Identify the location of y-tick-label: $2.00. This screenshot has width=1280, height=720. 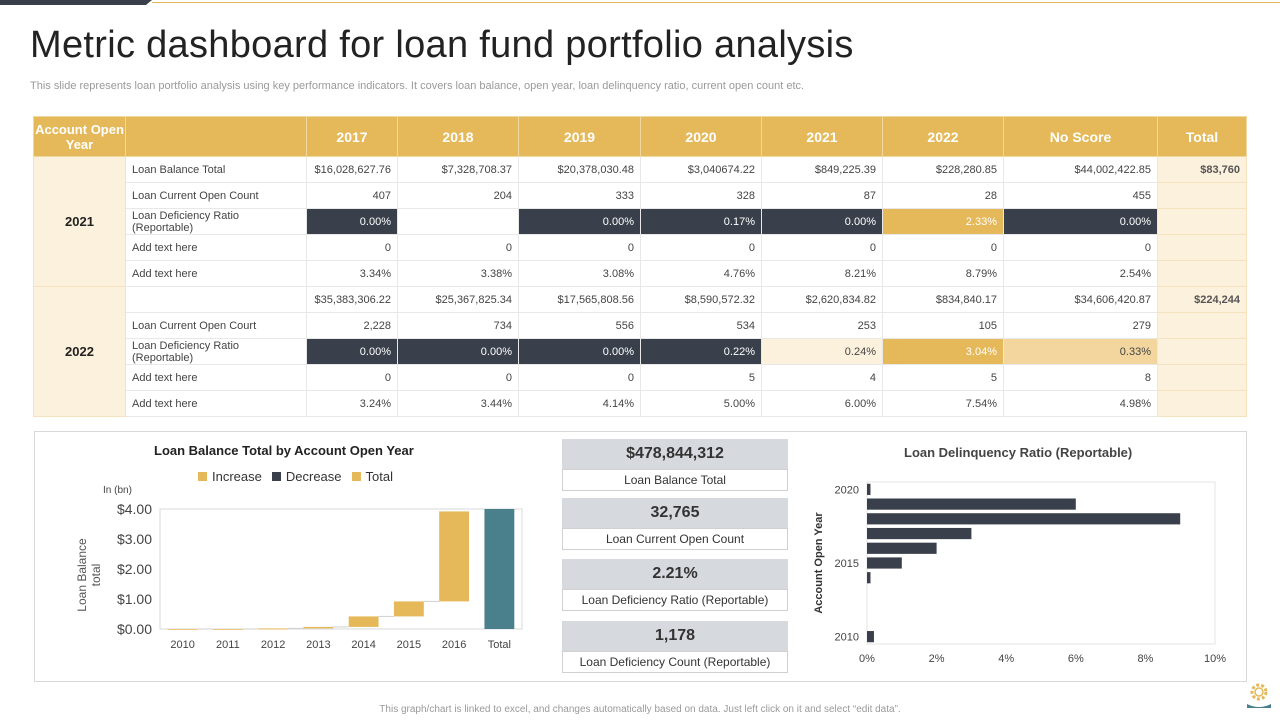
(134, 569).